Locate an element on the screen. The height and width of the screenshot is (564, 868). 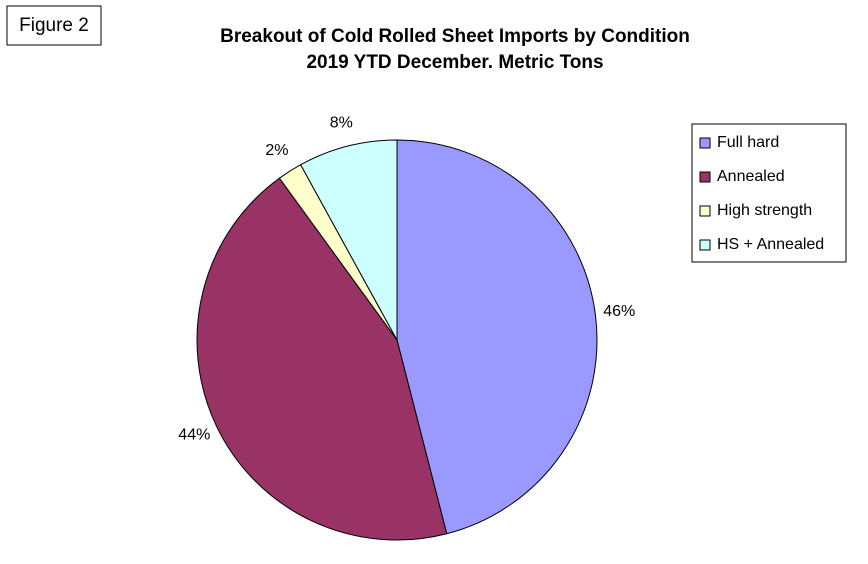
pie-slice is located at coordinates (348, 240).